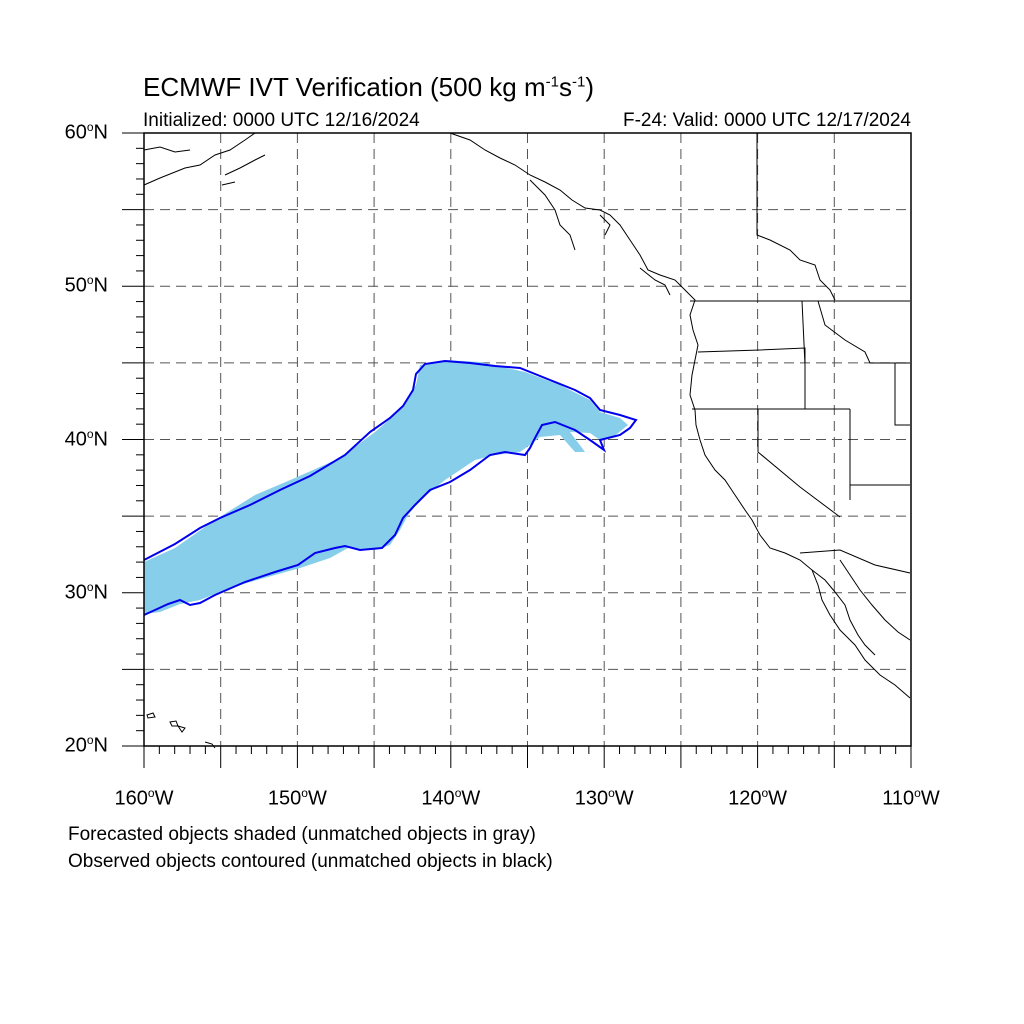 The height and width of the screenshot is (1024, 1024). What do you see at coordinates (911, 798) in the screenshot?
I see `lon-label: 110oW` at bounding box center [911, 798].